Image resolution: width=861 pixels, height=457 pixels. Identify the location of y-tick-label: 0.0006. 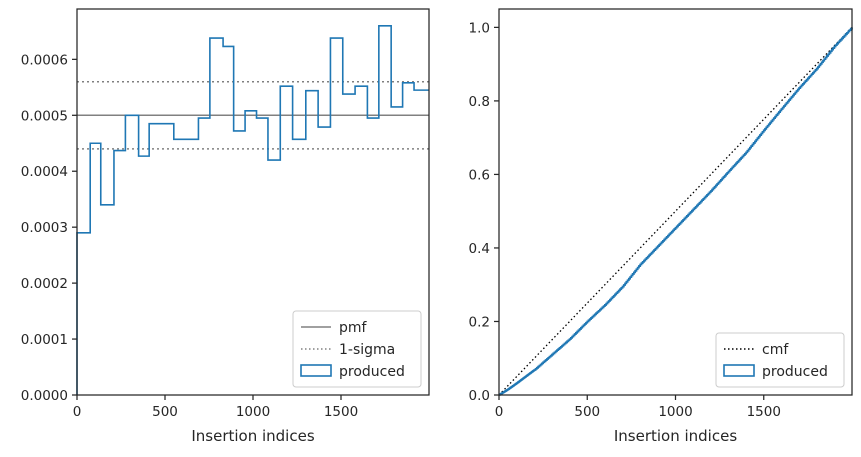
(44, 60).